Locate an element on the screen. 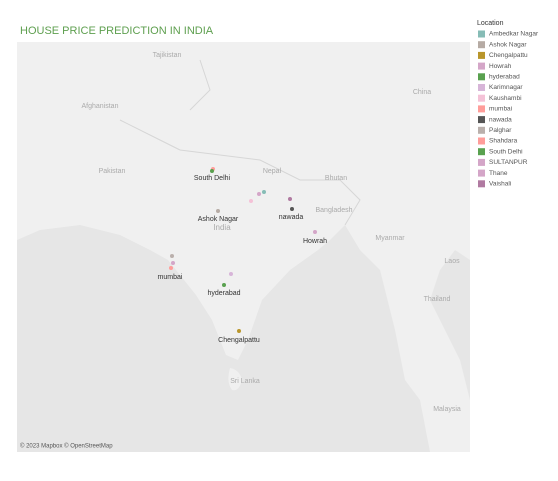 The image size is (558, 481). legend-title: Location is located at coordinates (490, 23).